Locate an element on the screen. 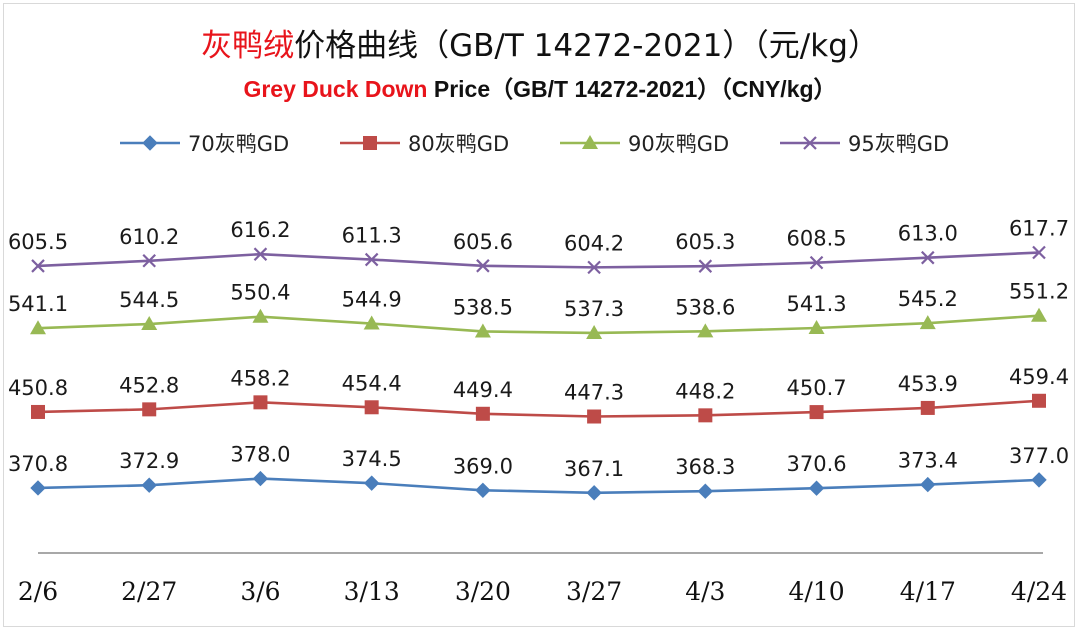  x-tick-label: 3/27 is located at coordinates (594, 591).